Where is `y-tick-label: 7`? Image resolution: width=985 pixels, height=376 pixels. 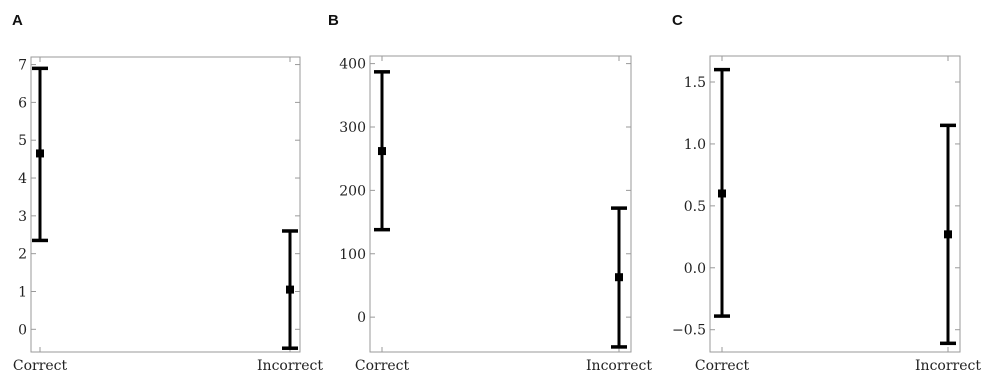 y-tick-label: 7 is located at coordinates (22, 66).